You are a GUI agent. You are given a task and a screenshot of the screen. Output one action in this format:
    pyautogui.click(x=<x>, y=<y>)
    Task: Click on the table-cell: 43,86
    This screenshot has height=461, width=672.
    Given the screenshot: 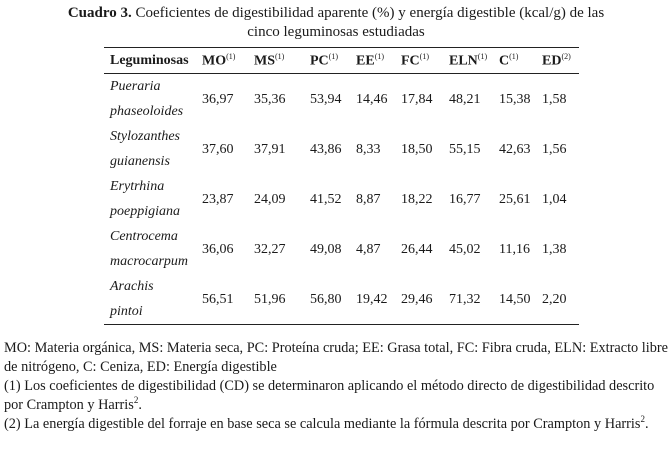 What is the action you would take?
    pyautogui.click(x=326, y=149)
    